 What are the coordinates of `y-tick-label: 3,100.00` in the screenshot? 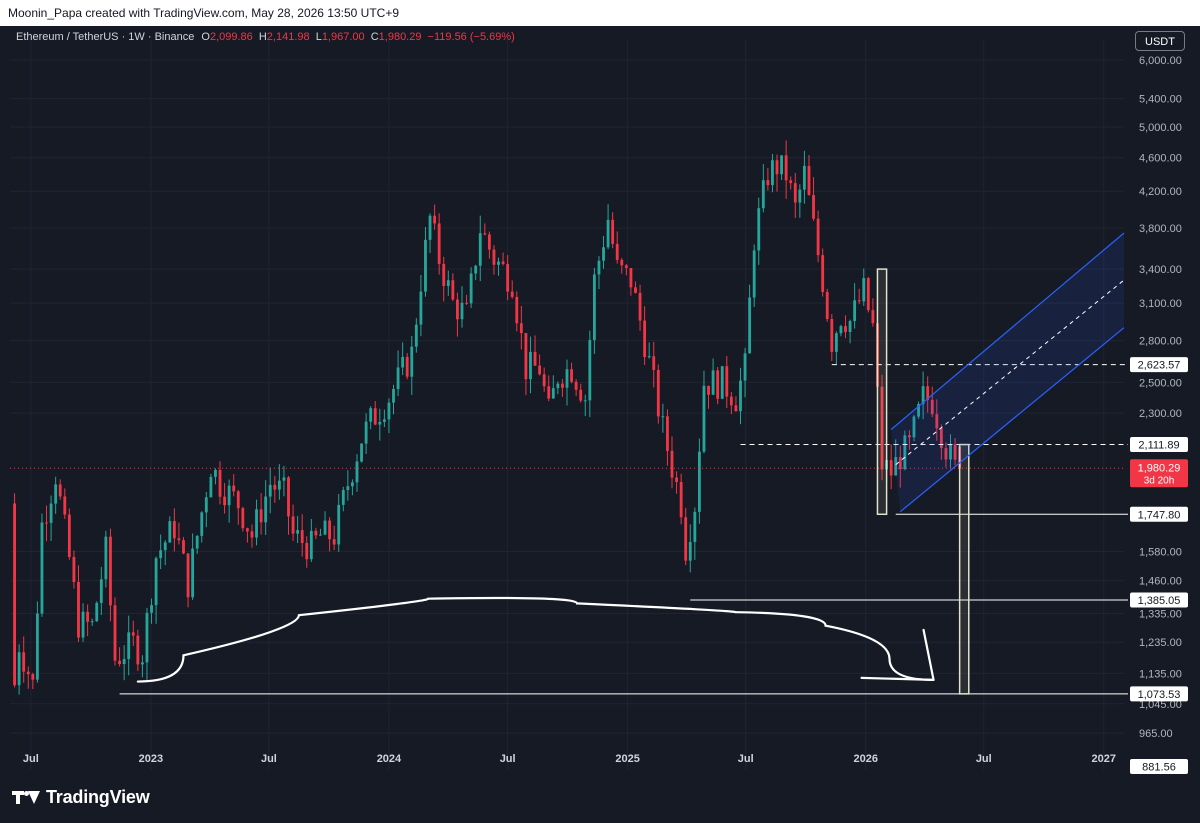 It's located at (1160, 304).